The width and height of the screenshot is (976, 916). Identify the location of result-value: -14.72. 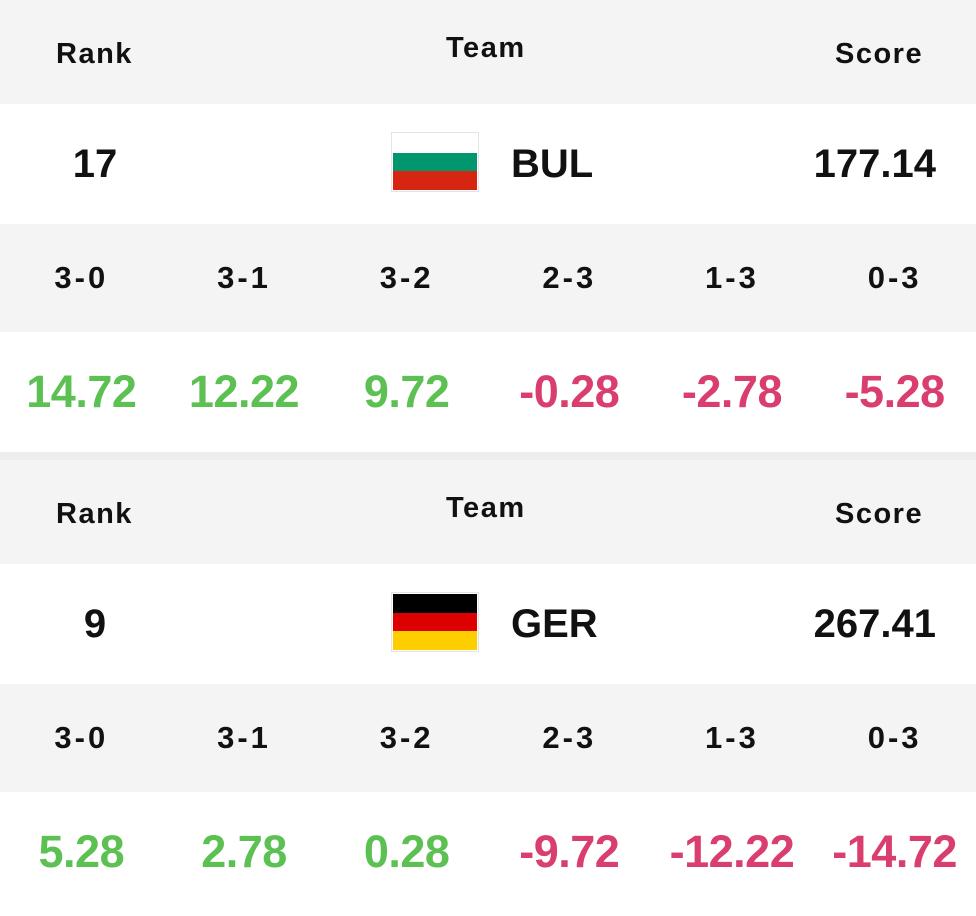
(894, 851).